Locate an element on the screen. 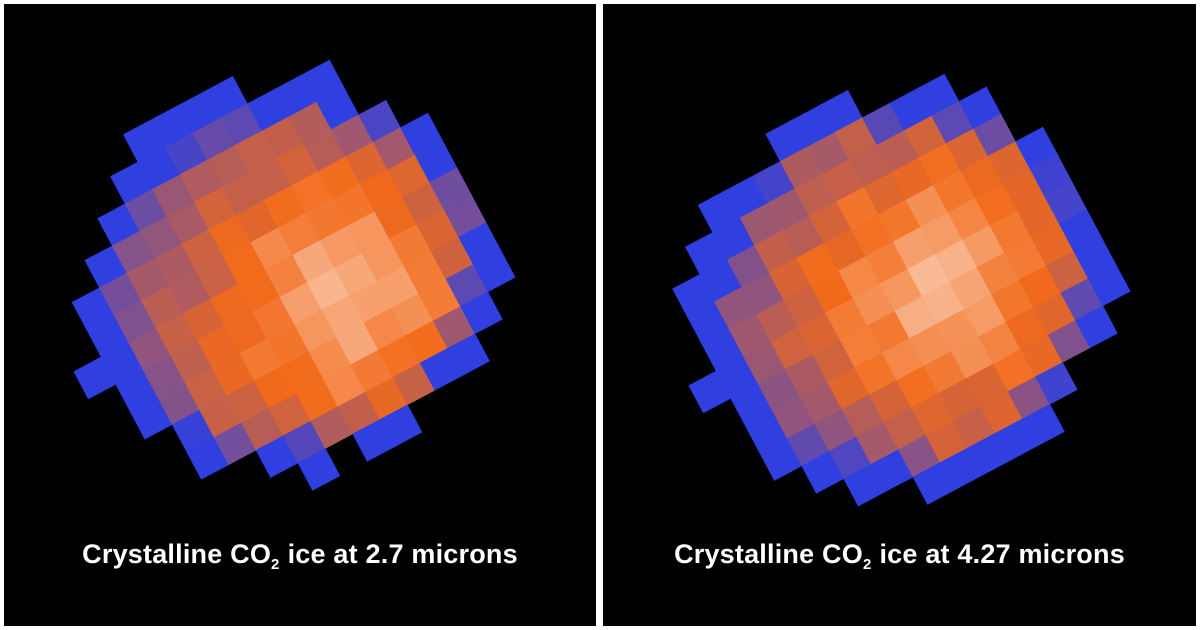 This screenshot has width=1200, height=630. caption-2-7-microns: Crystalline CO2 ice at 2.7 microns is located at coordinates (300, 556).